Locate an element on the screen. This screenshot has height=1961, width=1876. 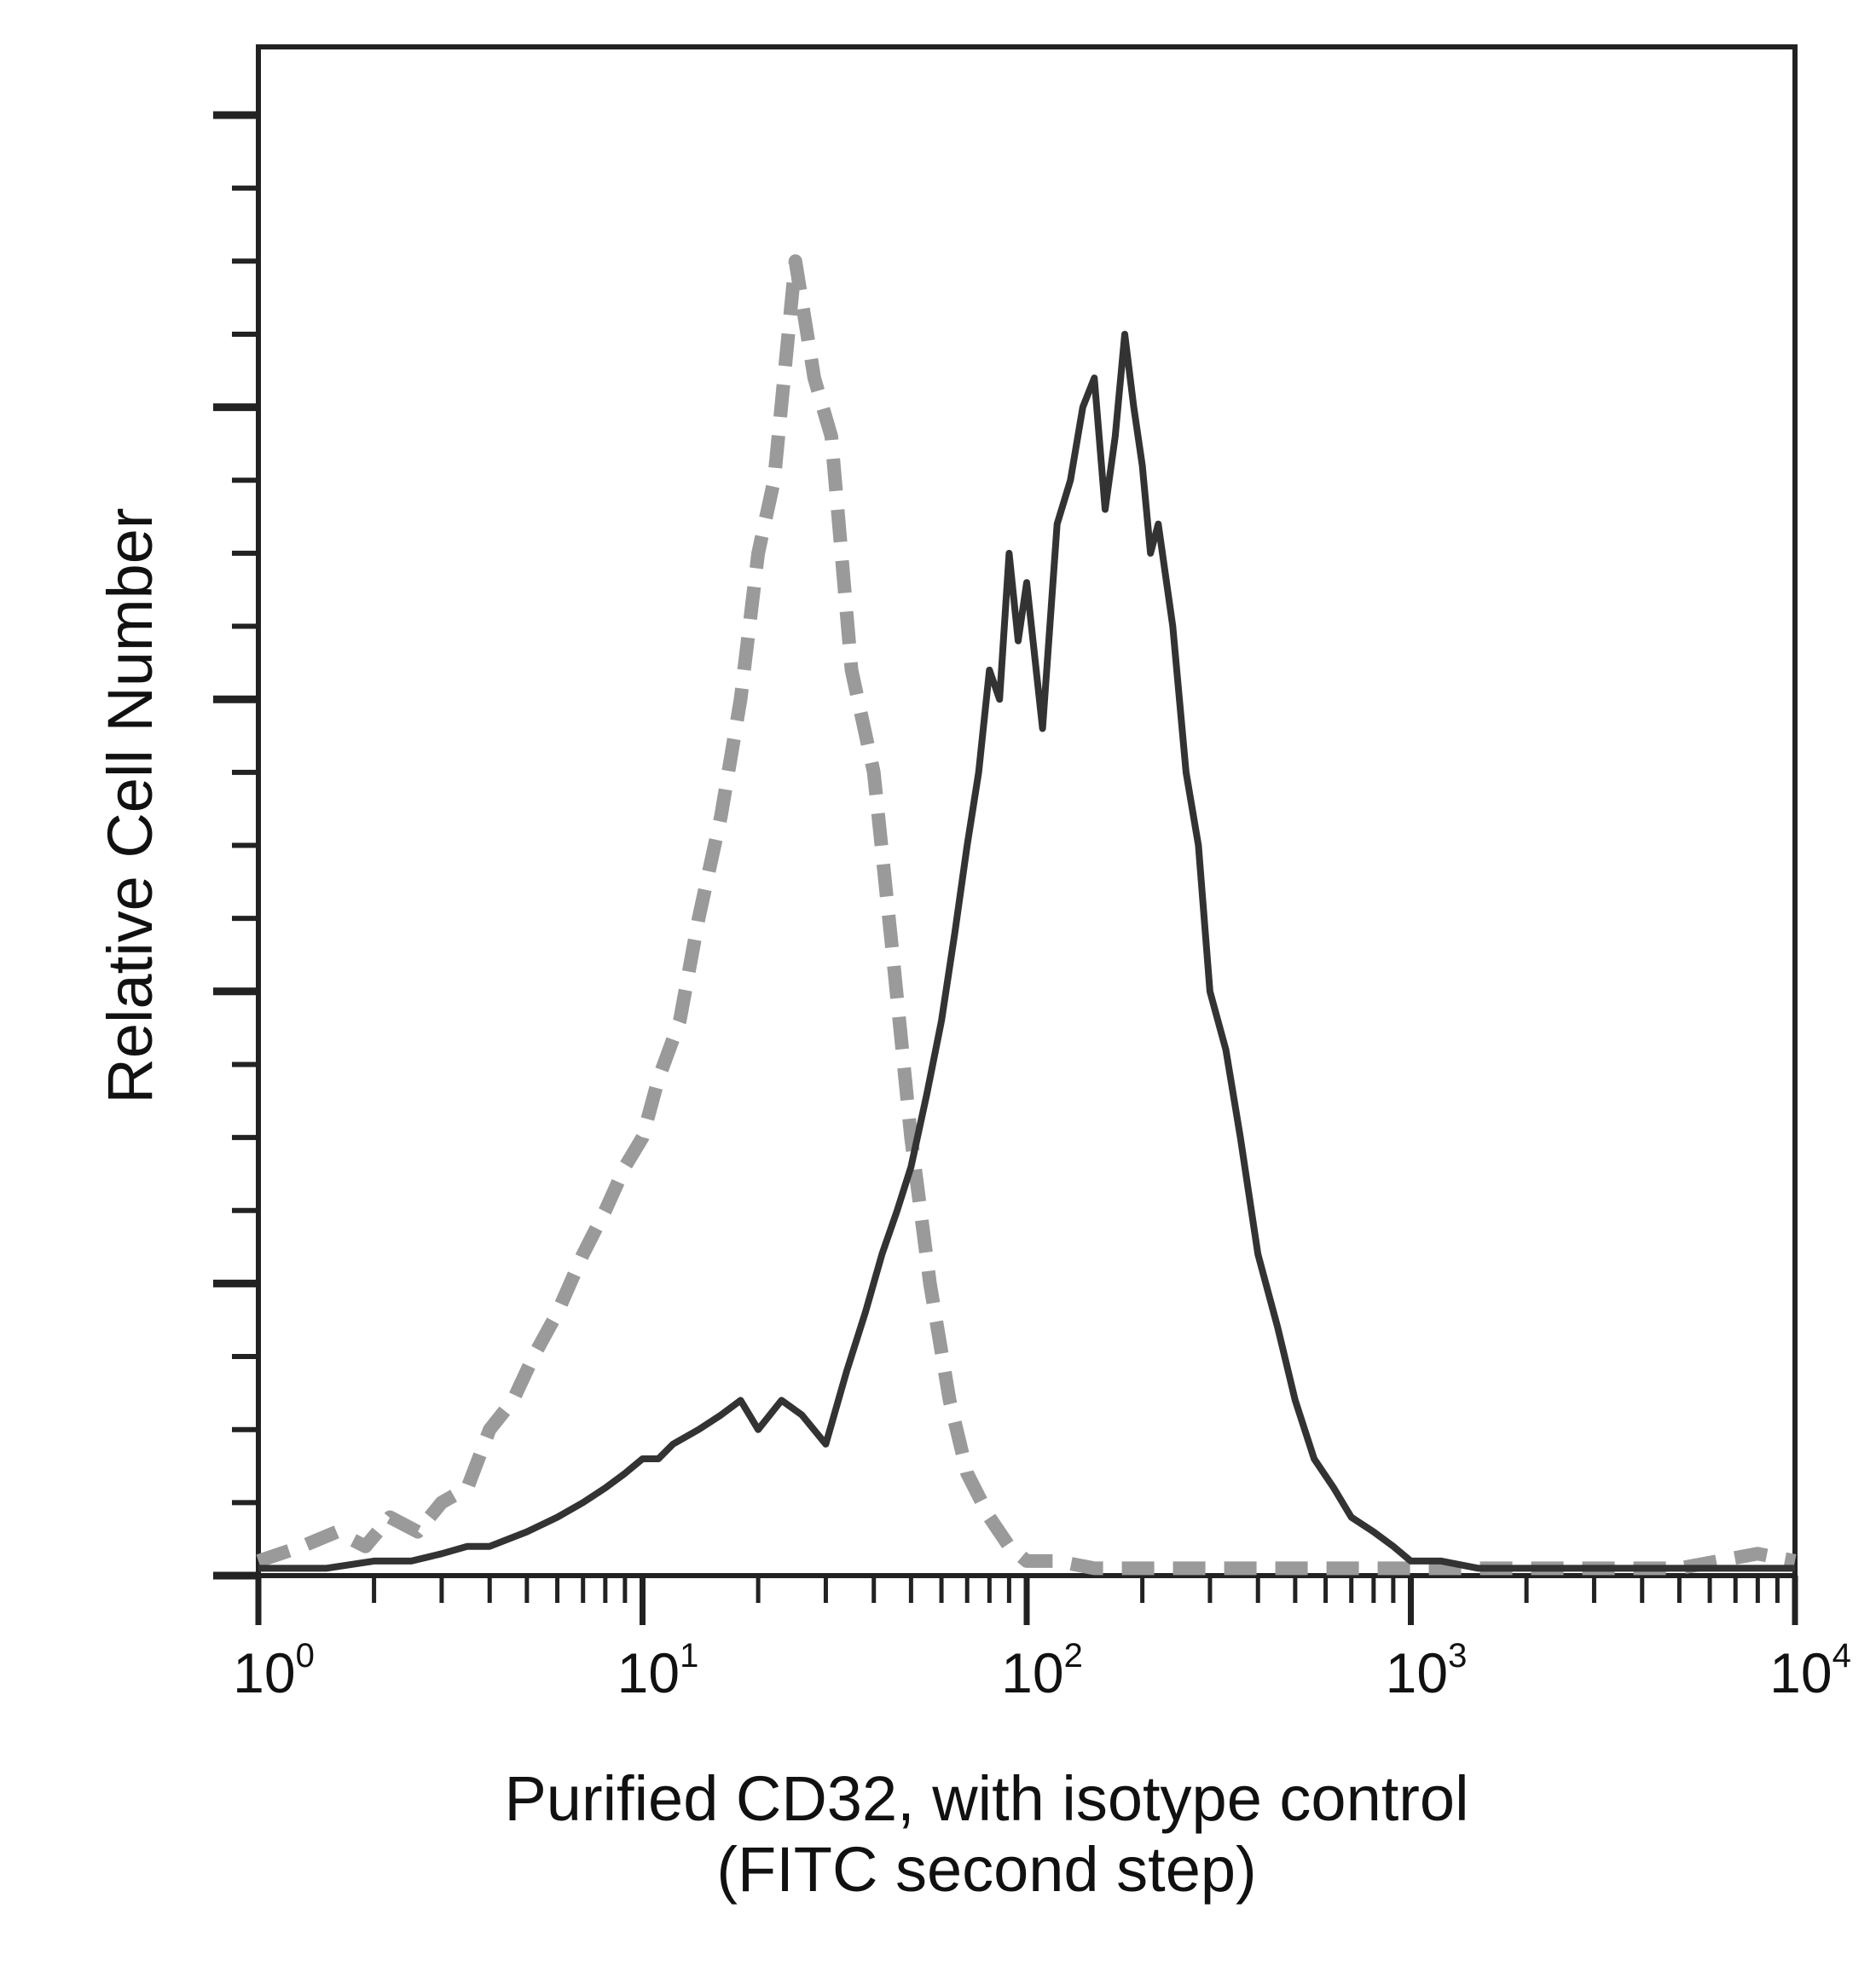
y-axis-title: Relative Cell Number is located at coordinates (130, 805).